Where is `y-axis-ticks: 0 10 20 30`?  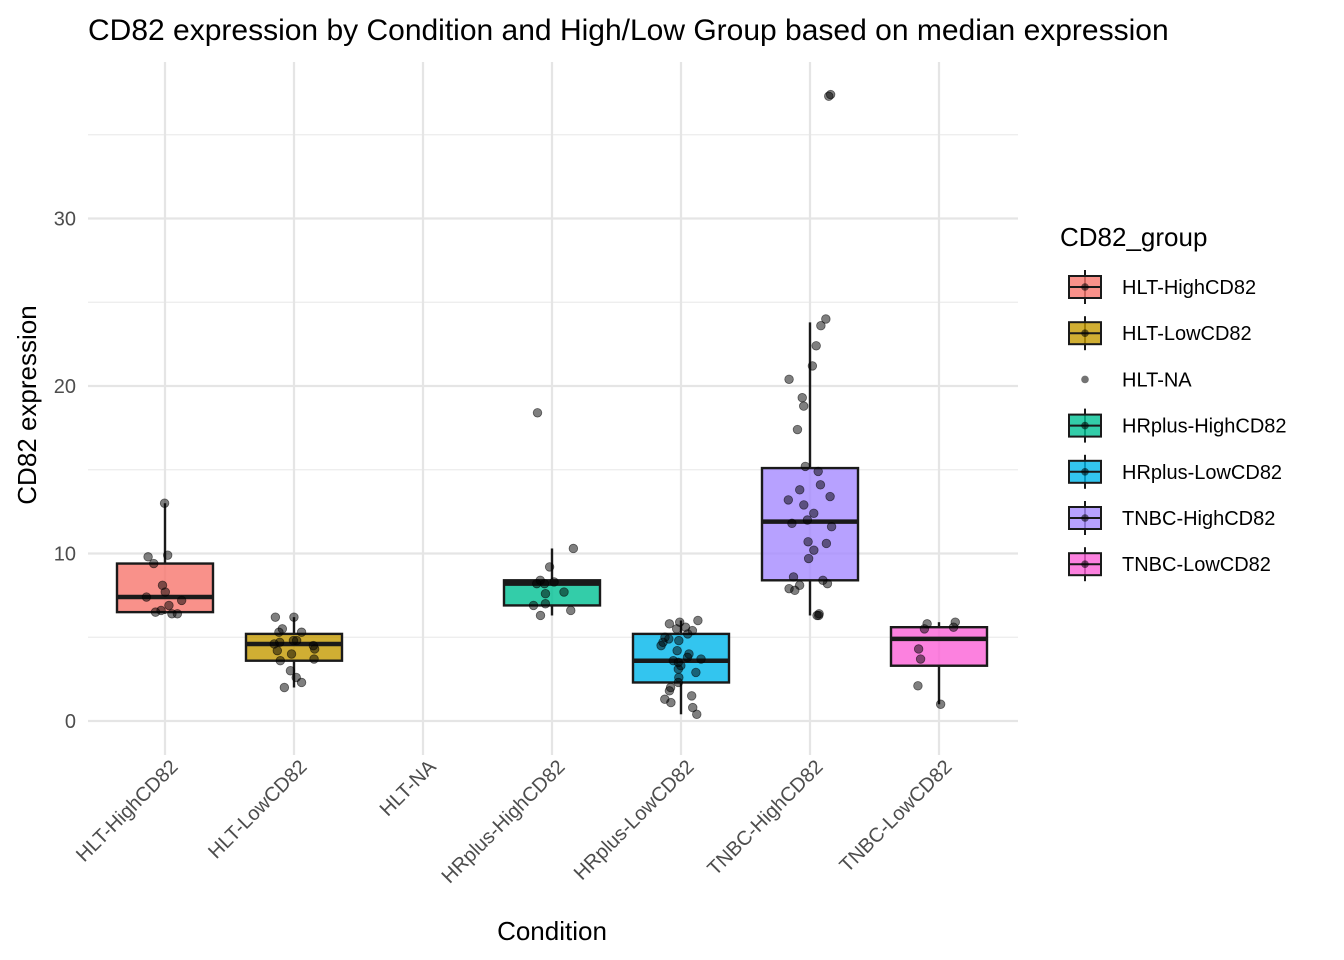
y-axis-ticks: 0 10 20 30 is located at coordinates (65, 471).